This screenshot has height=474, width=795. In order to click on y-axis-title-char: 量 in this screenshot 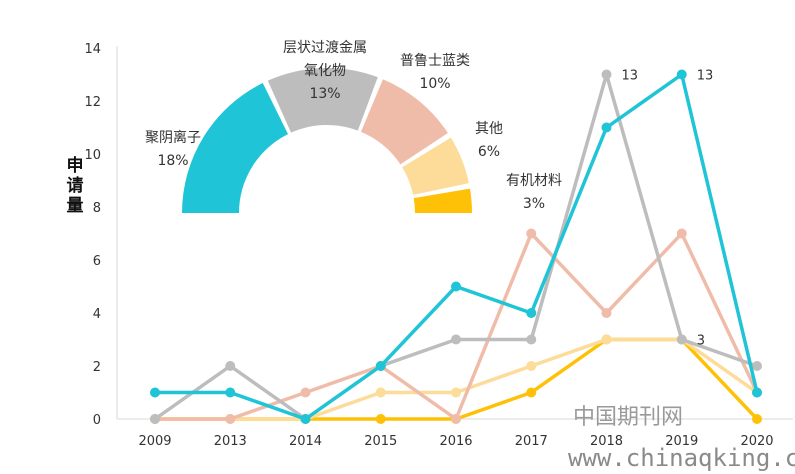, I will do `click(75, 205)`.